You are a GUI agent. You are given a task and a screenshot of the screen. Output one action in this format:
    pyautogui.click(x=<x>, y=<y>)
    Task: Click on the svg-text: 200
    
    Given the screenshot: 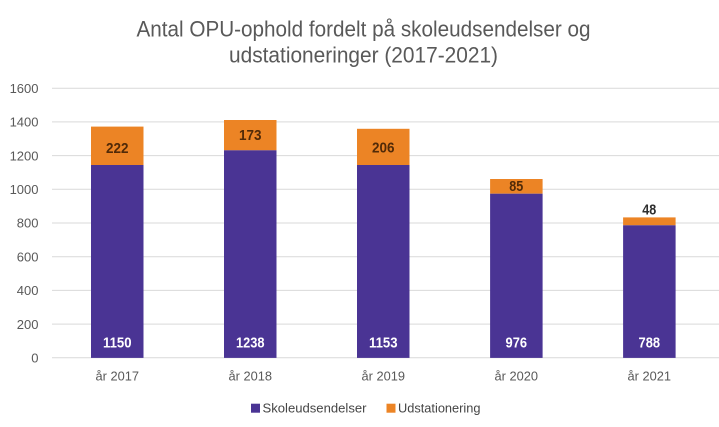 What is the action you would take?
    pyautogui.click(x=28, y=324)
    